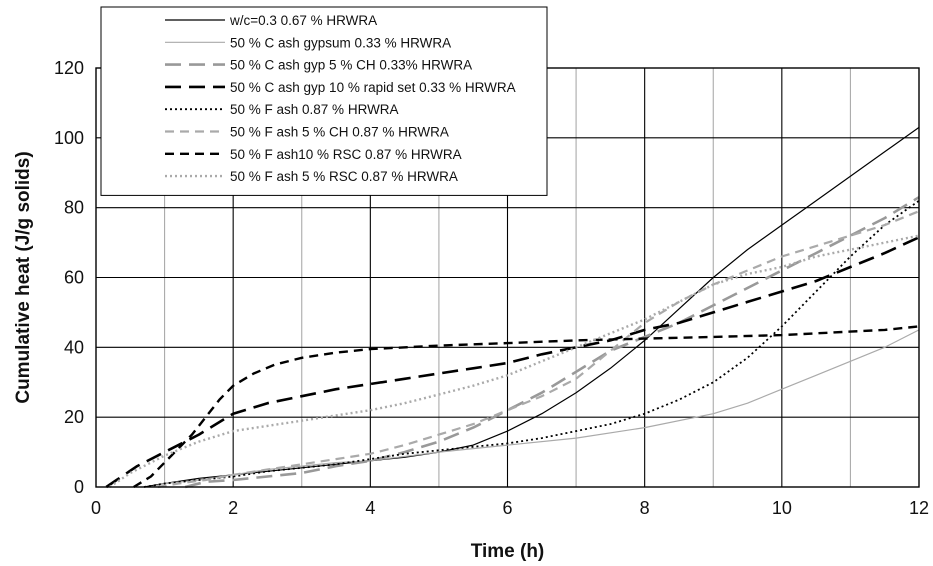 The height and width of the screenshot is (566, 933). What do you see at coordinates (508, 551) in the screenshot?
I see `x-axis-title: Time (h)` at bounding box center [508, 551].